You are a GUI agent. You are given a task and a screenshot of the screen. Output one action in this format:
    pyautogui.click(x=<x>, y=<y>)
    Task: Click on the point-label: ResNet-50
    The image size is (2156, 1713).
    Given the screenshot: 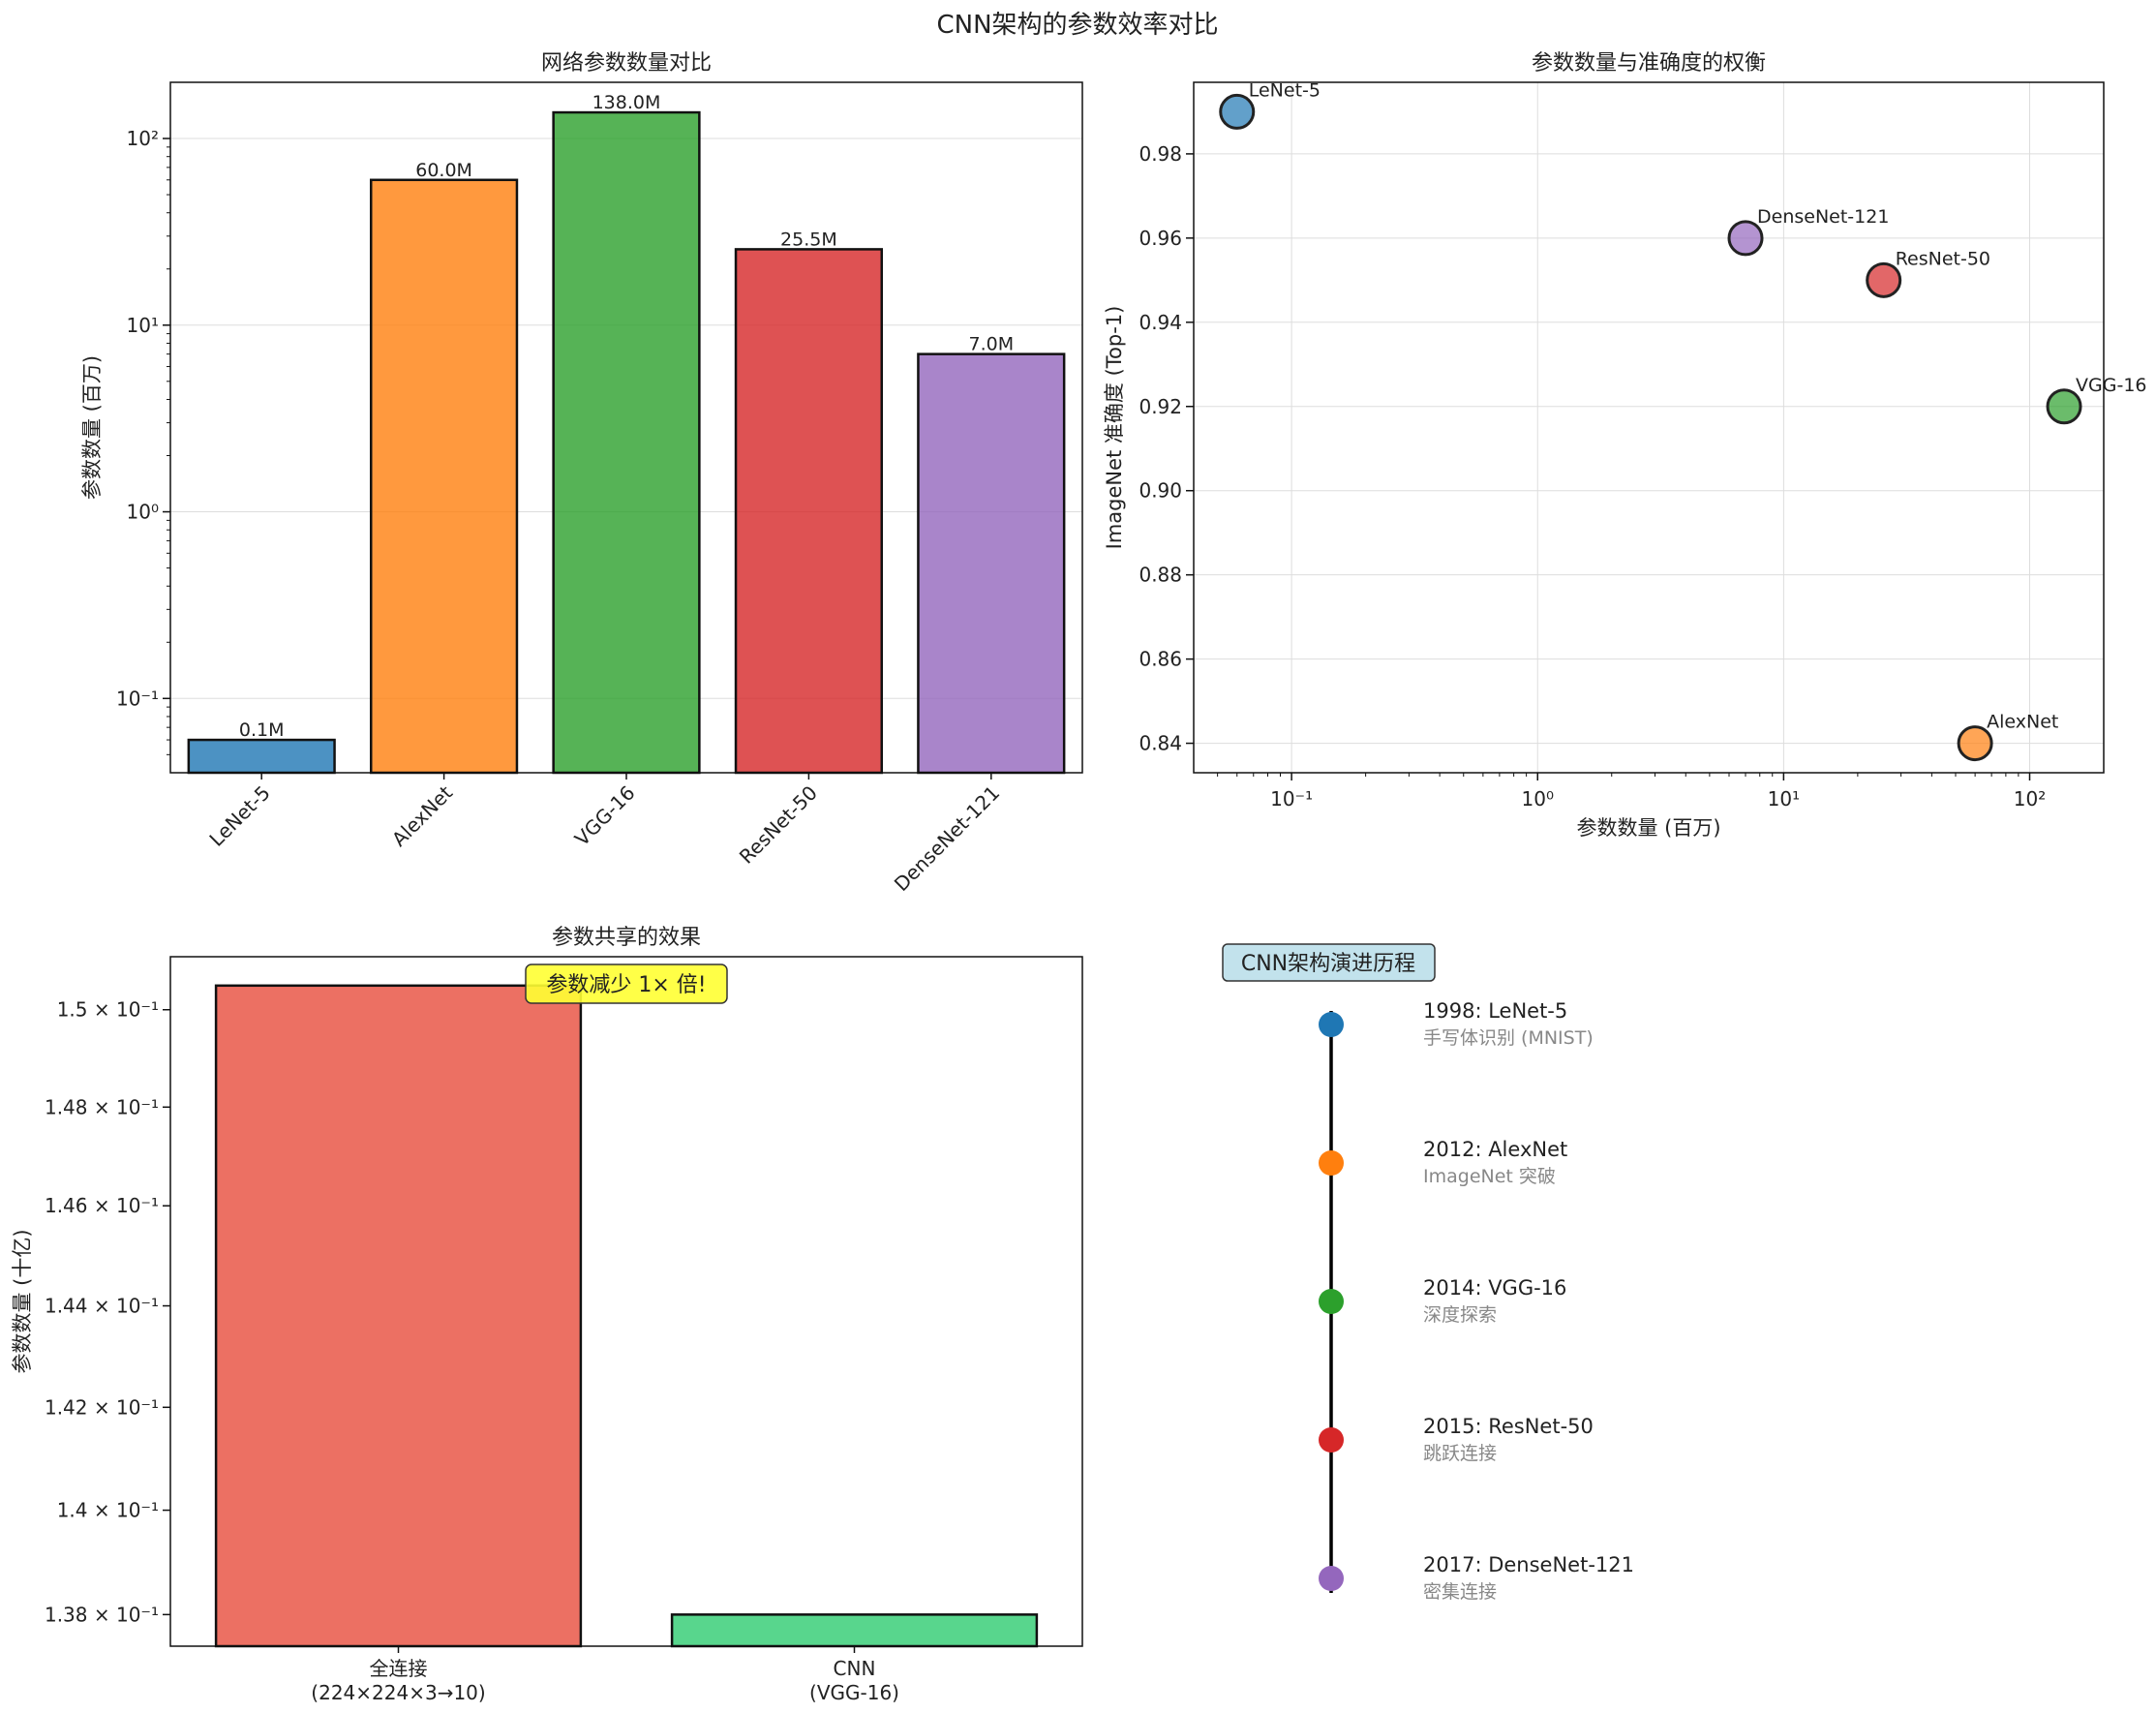 What is the action you would take?
    pyautogui.click(x=1943, y=258)
    